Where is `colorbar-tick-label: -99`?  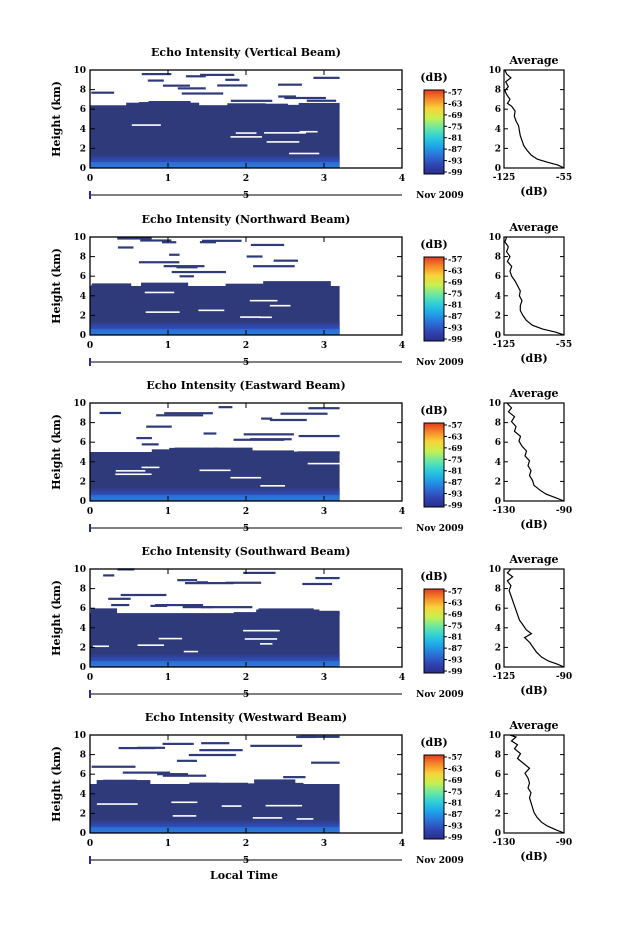
colorbar-tick-label: -99 is located at coordinates (455, 837).